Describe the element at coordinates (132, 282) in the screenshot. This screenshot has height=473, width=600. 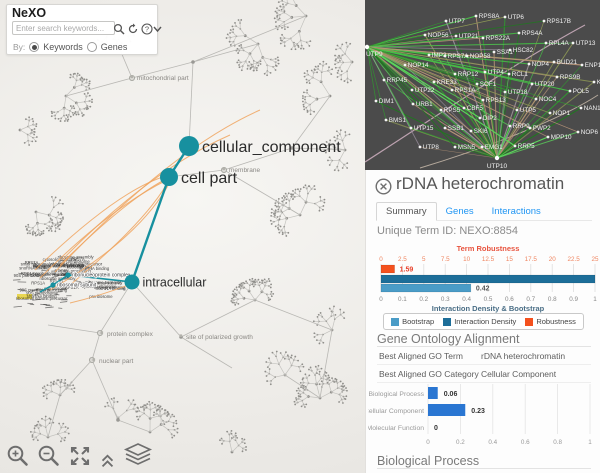
I see `term-node-intracellular` at that location.